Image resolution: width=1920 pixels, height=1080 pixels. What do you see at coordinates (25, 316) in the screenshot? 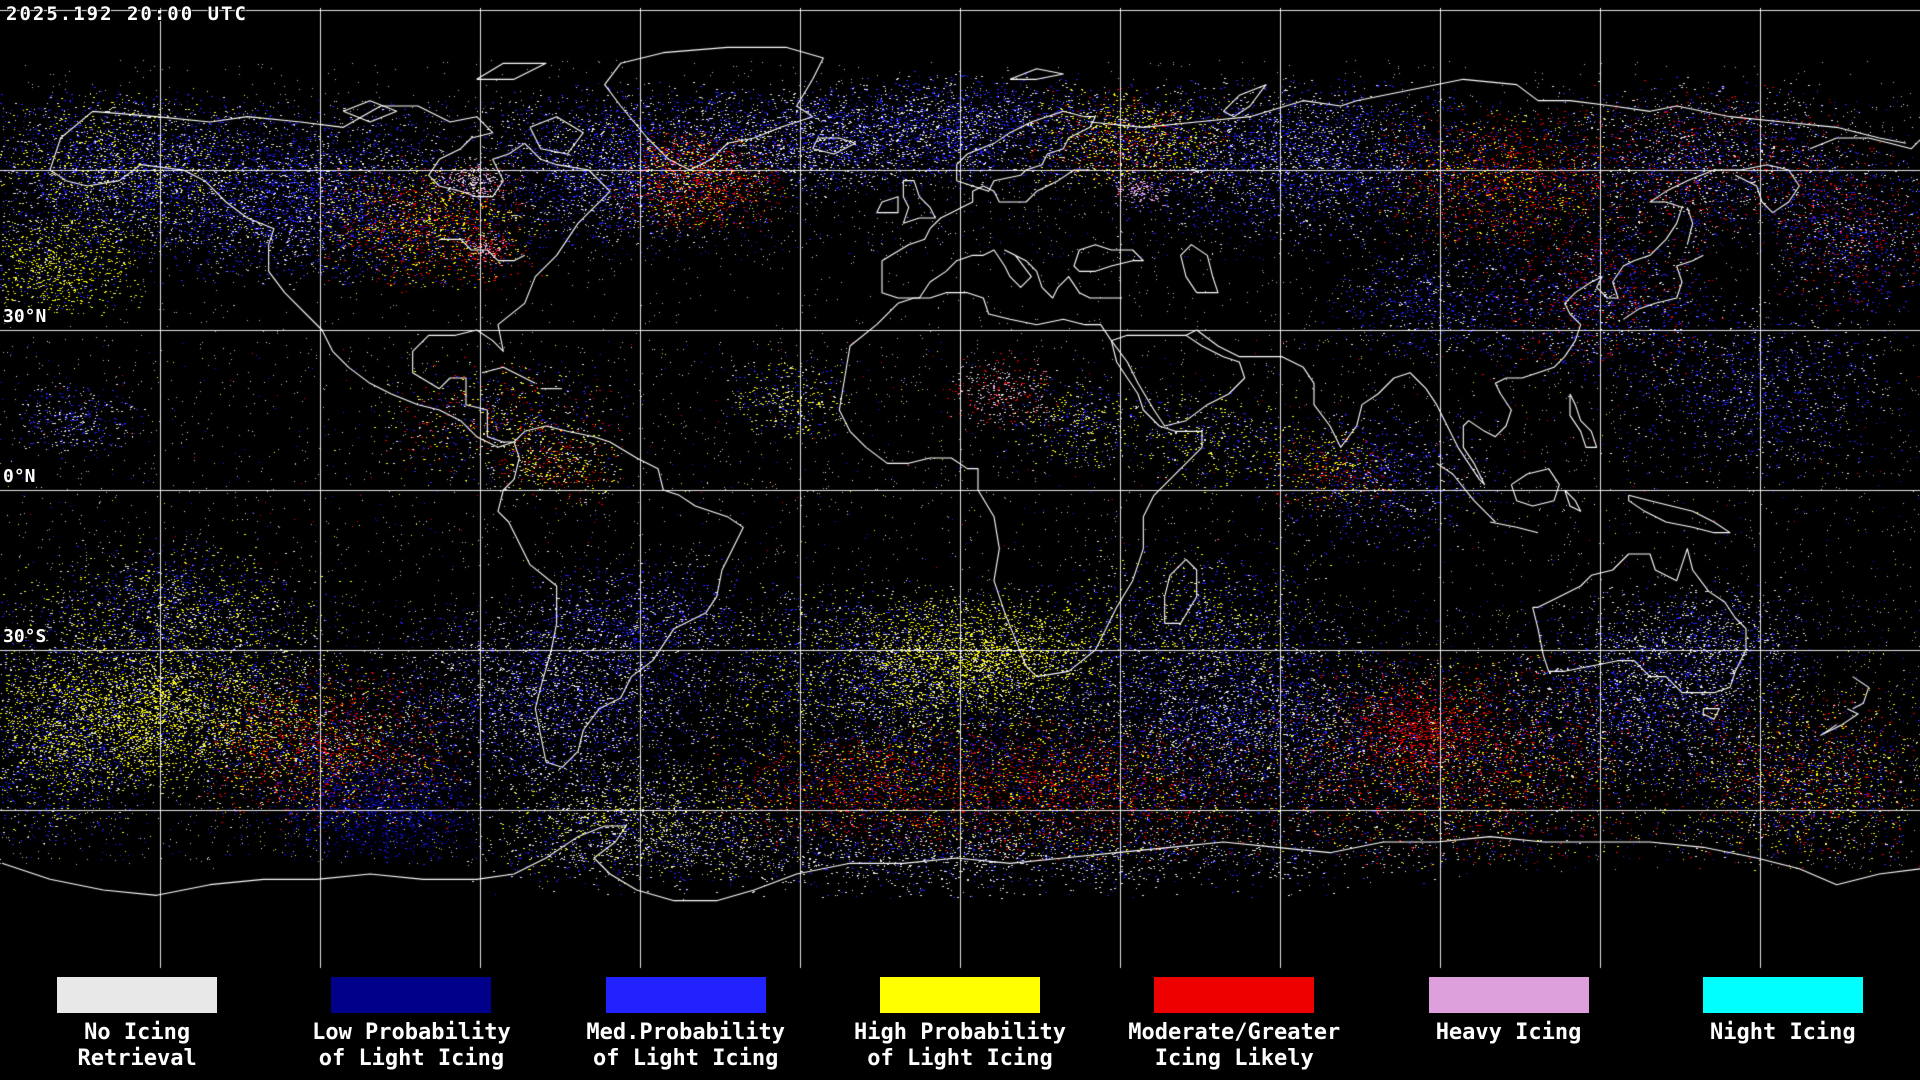
I see `lat-label-30n: 30°N` at bounding box center [25, 316].